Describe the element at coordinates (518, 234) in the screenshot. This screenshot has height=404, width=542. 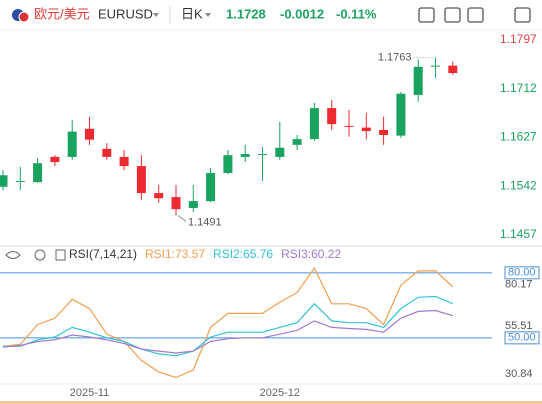
I see `y-tick-label: 1.1457` at that location.